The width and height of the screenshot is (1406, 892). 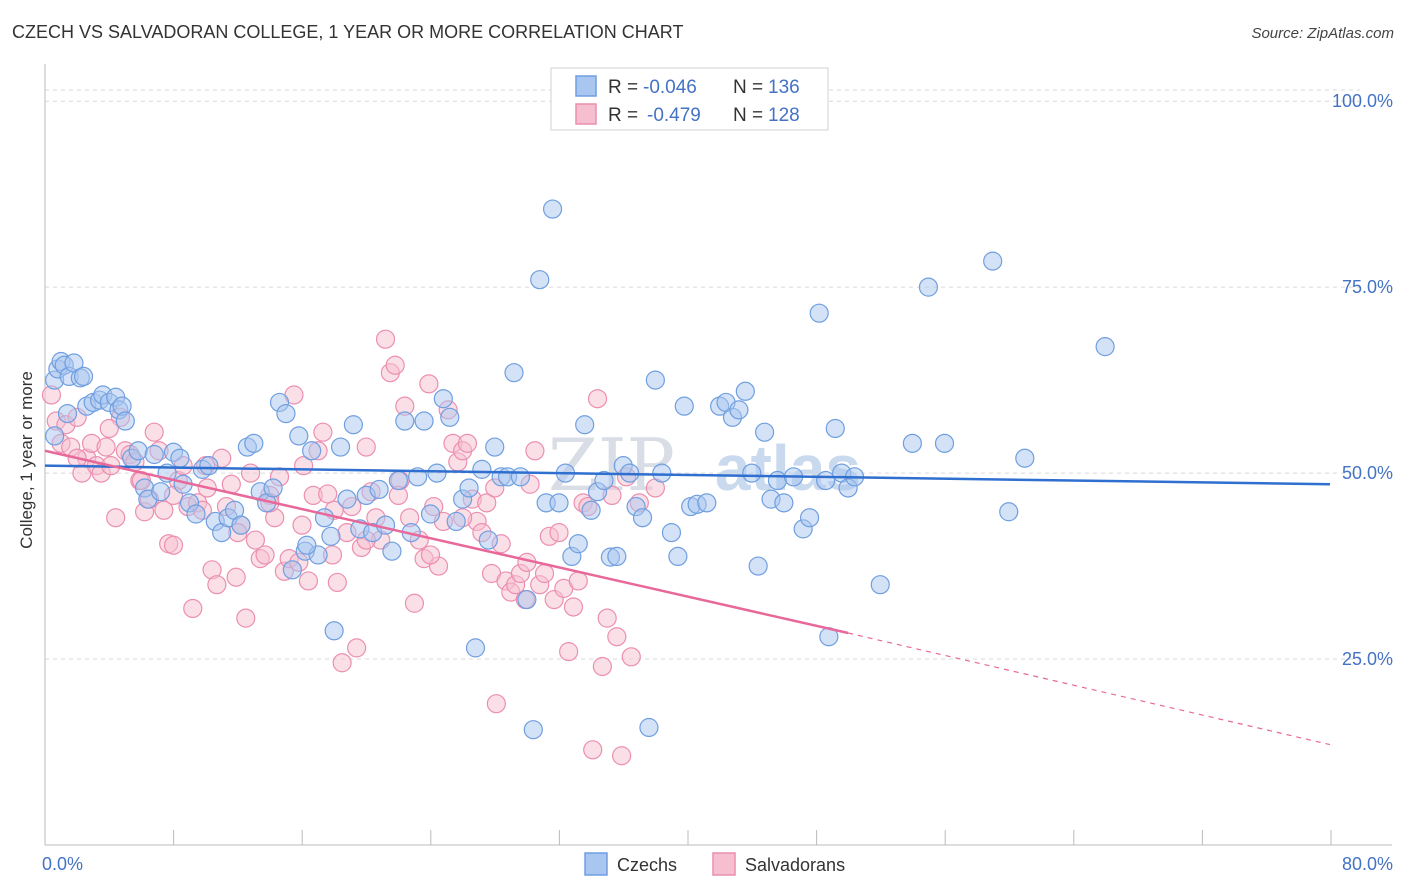 I want to click on legend-czech-r-value: -0.046, so click(x=670, y=87).